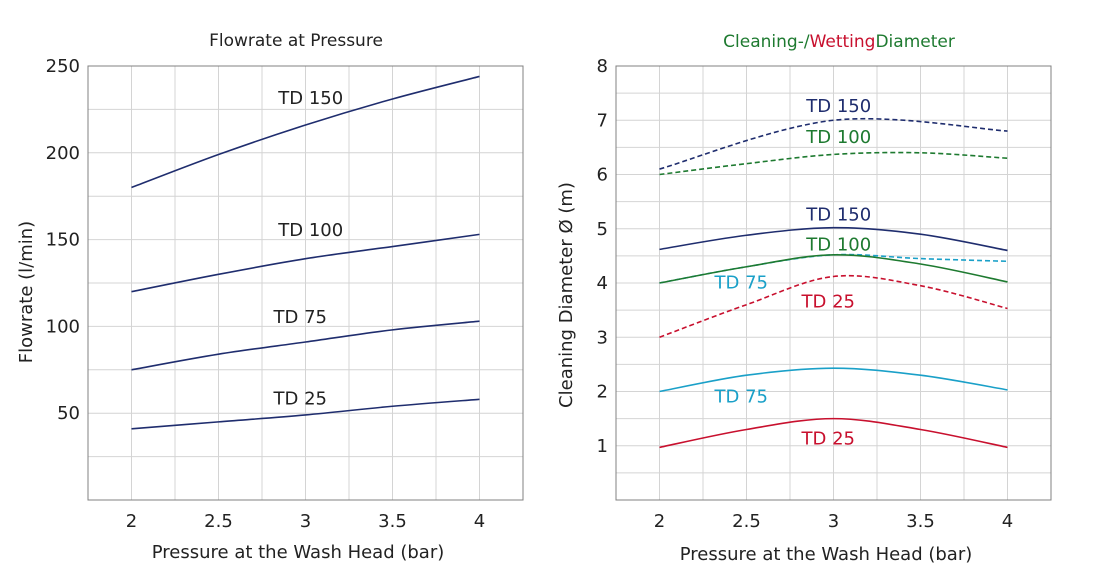 This screenshot has width=1100, height=588. What do you see at coordinates (833, 521) in the screenshot?
I see `chart-1-xtick-label: 3` at bounding box center [833, 521].